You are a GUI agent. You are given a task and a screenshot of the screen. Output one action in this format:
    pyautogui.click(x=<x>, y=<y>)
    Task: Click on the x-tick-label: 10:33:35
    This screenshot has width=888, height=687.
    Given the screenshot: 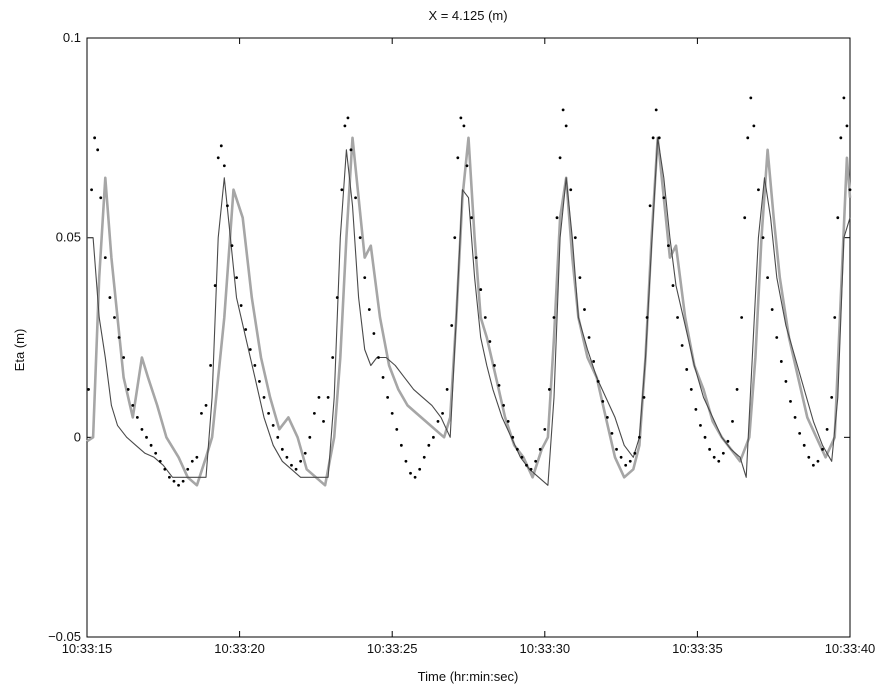 What is the action you would take?
    pyautogui.click(x=697, y=648)
    